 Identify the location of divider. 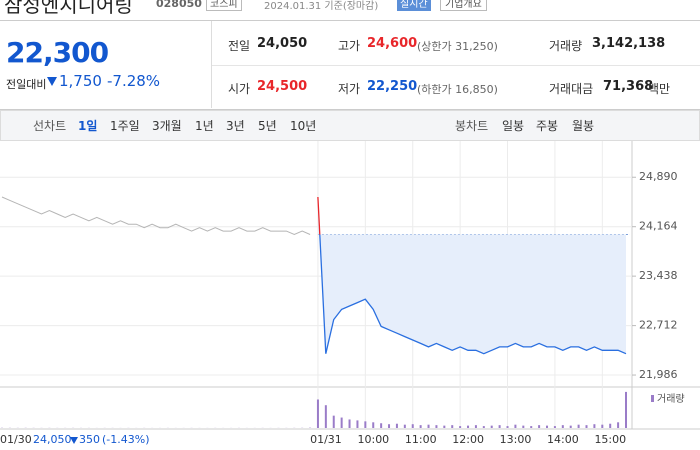
(211, 64).